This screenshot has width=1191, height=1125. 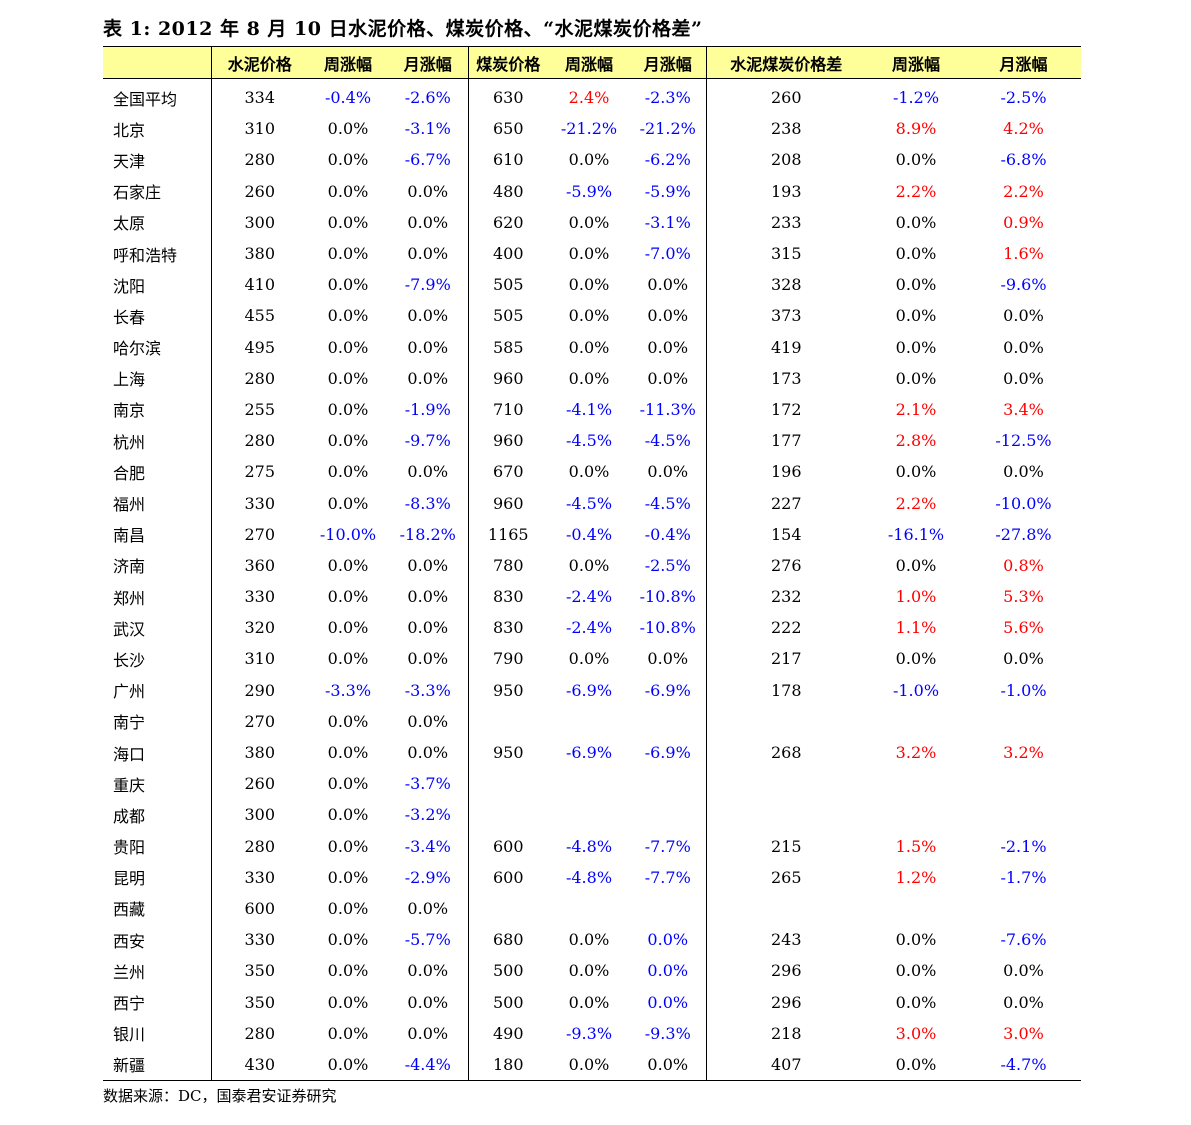 What do you see at coordinates (785, 191) in the screenshot?
I see `cell-spread: 193` at bounding box center [785, 191].